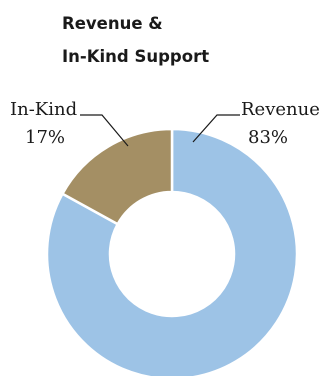 Image resolution: width=322 pixels, height=376 pixels. What do you see at coordinates (268, 137) in the screenshot?
I see `revenue-label-percent: 83%` at bounding box center [268, 137].